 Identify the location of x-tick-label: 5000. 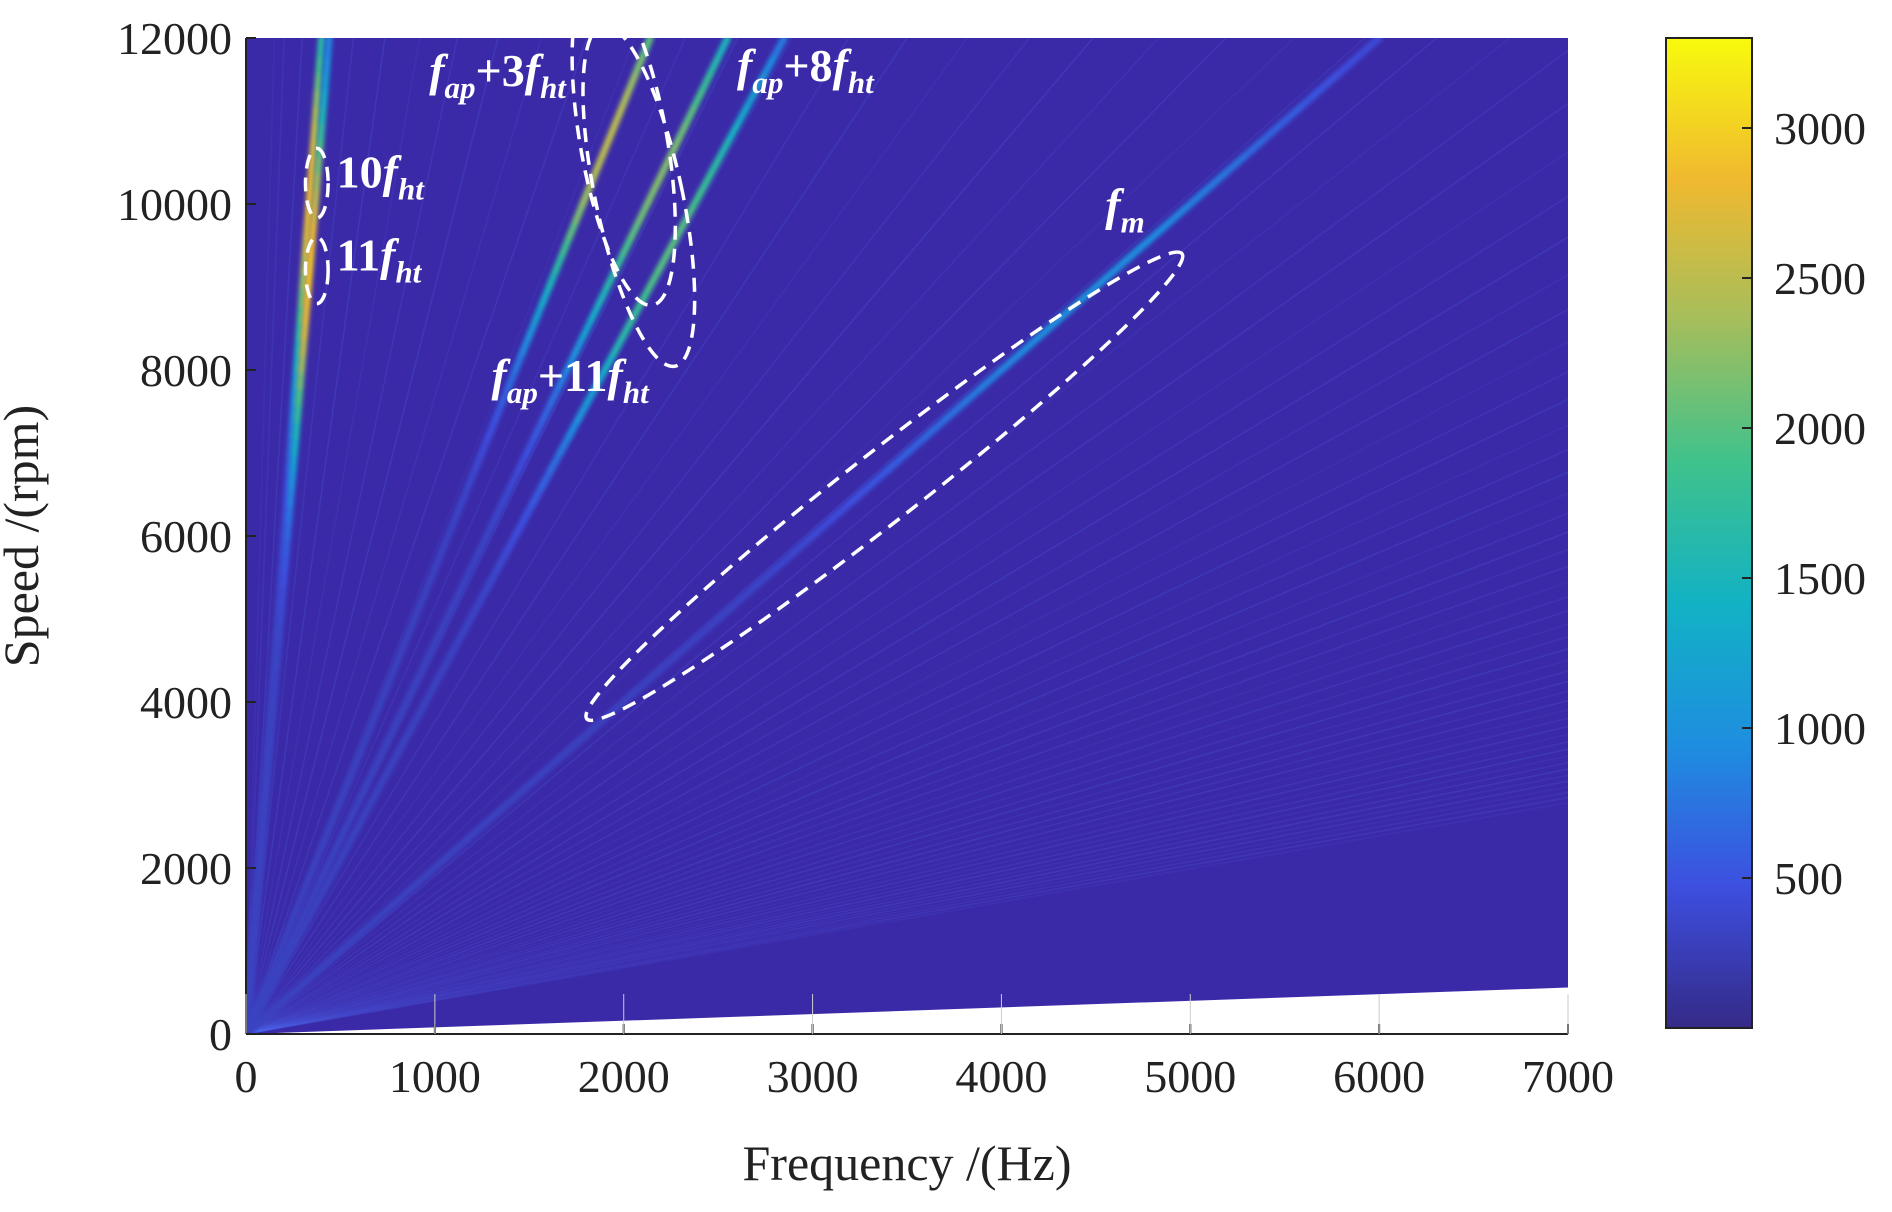
(1190, 1076).